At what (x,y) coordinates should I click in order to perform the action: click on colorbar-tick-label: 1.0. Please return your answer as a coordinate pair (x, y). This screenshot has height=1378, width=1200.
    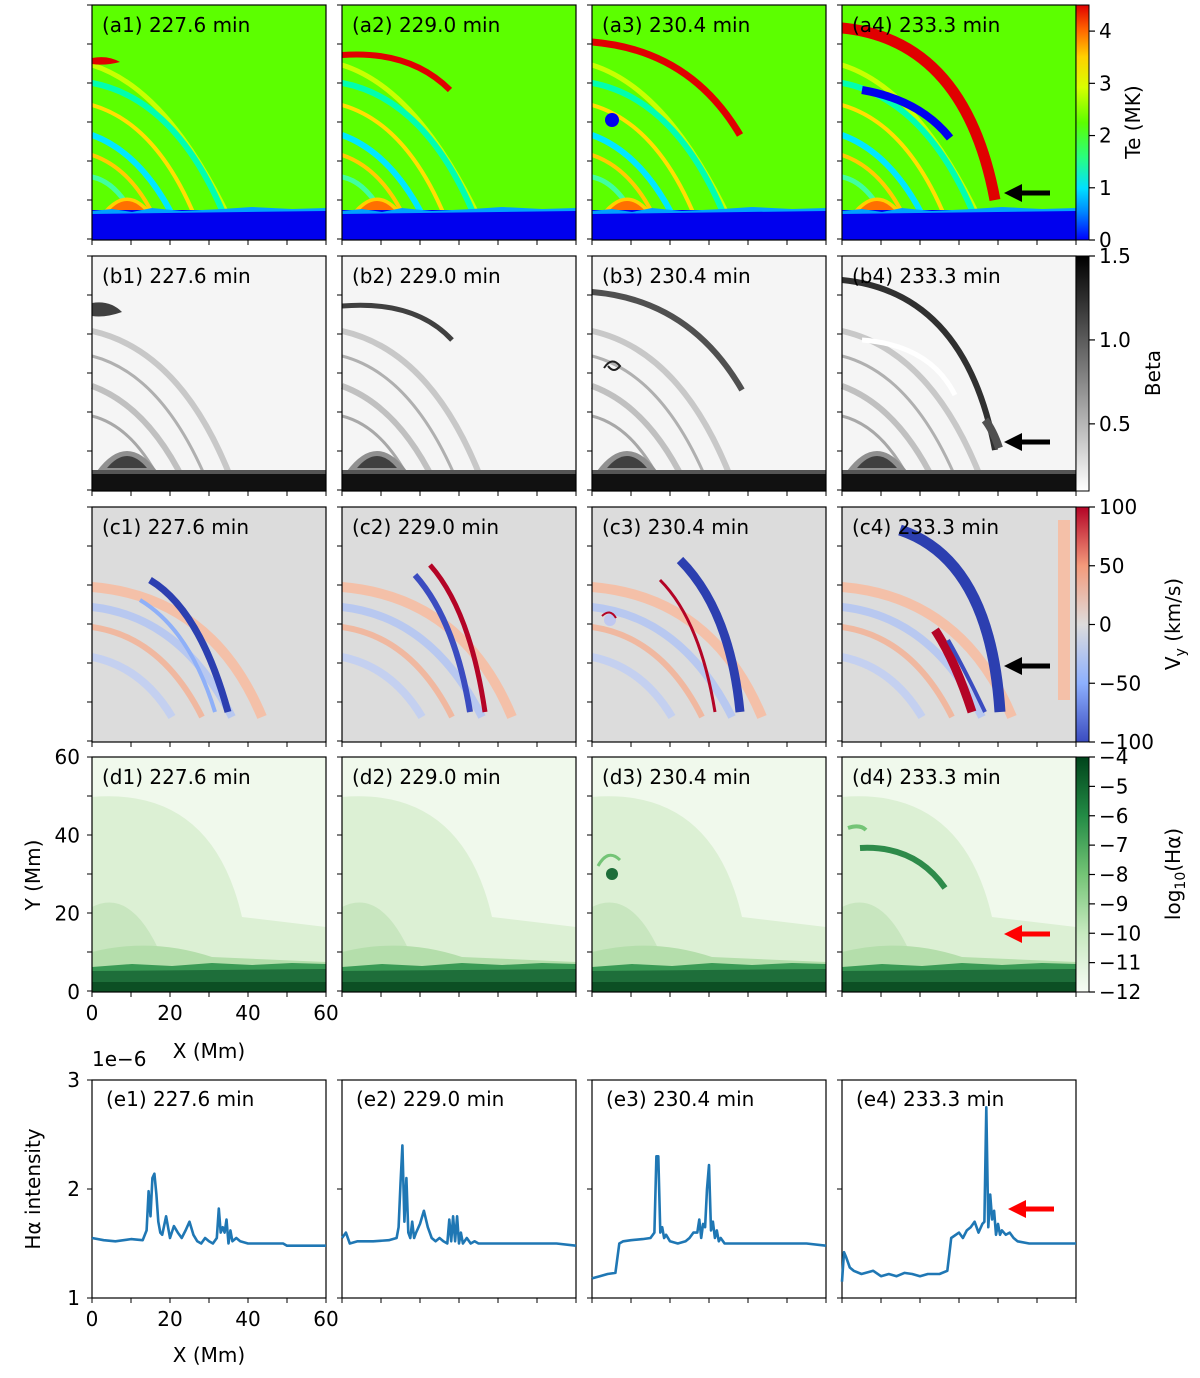
    Looking at the image, I should click on (1115, 340).